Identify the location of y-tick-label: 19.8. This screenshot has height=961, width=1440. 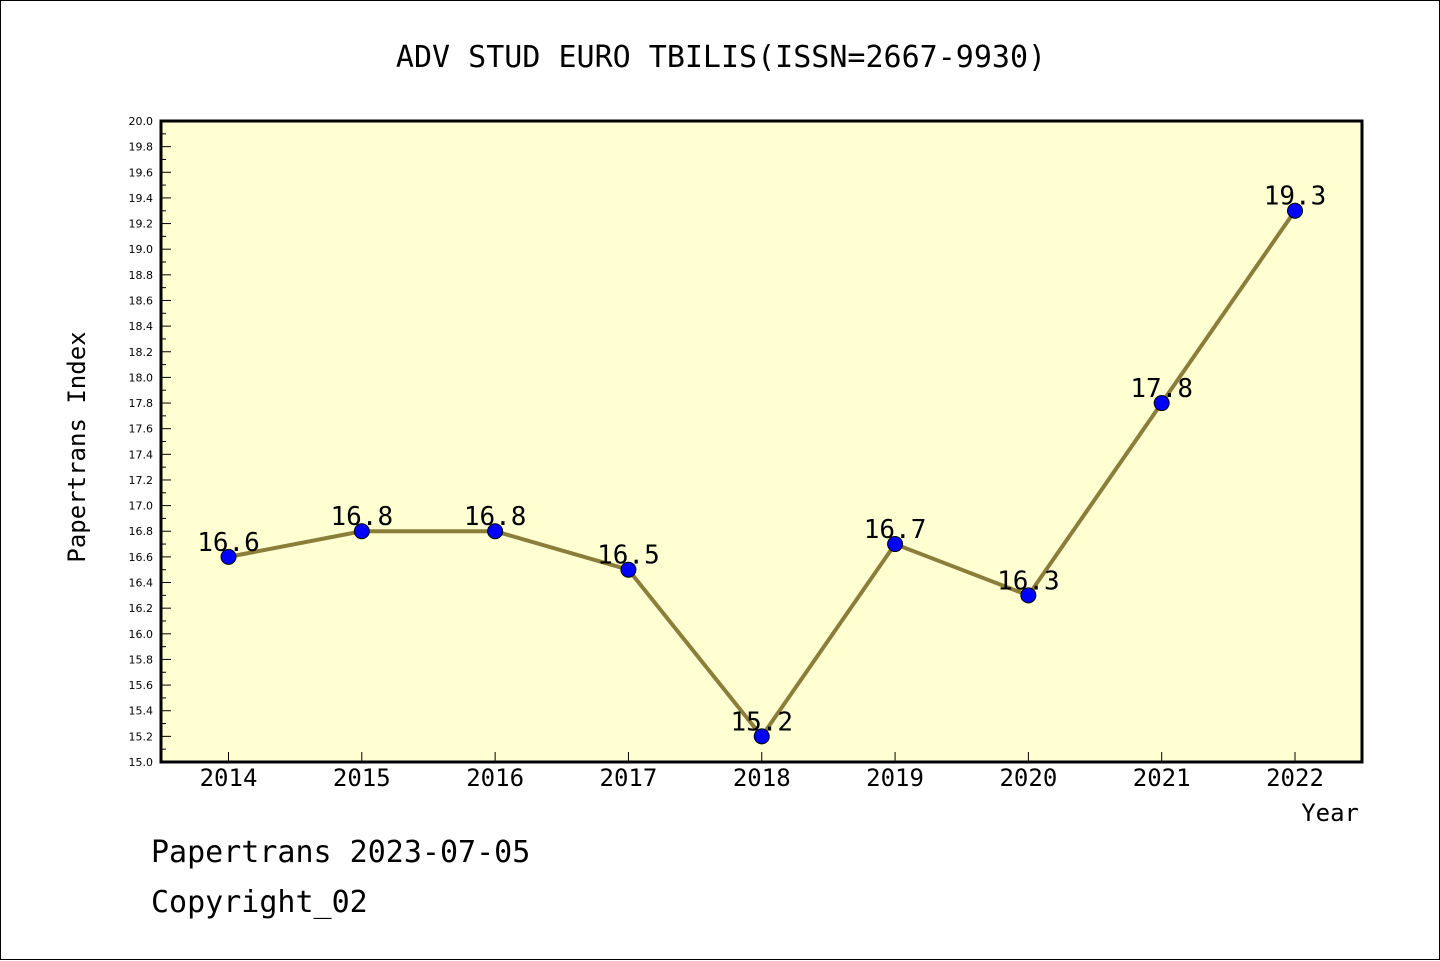
(141, 147).